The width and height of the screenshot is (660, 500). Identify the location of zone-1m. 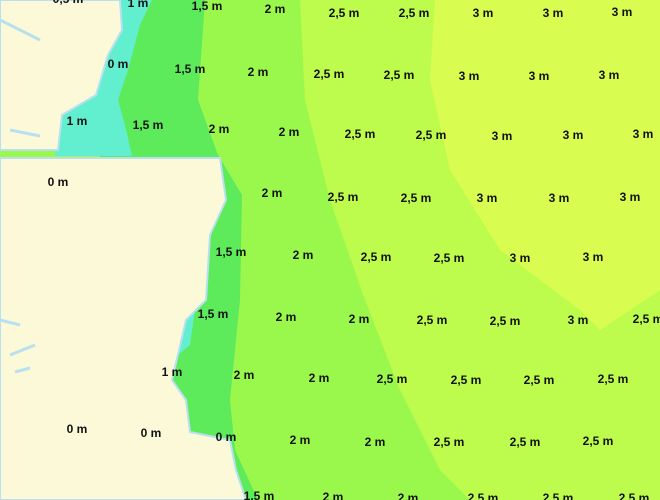
(103, 78).